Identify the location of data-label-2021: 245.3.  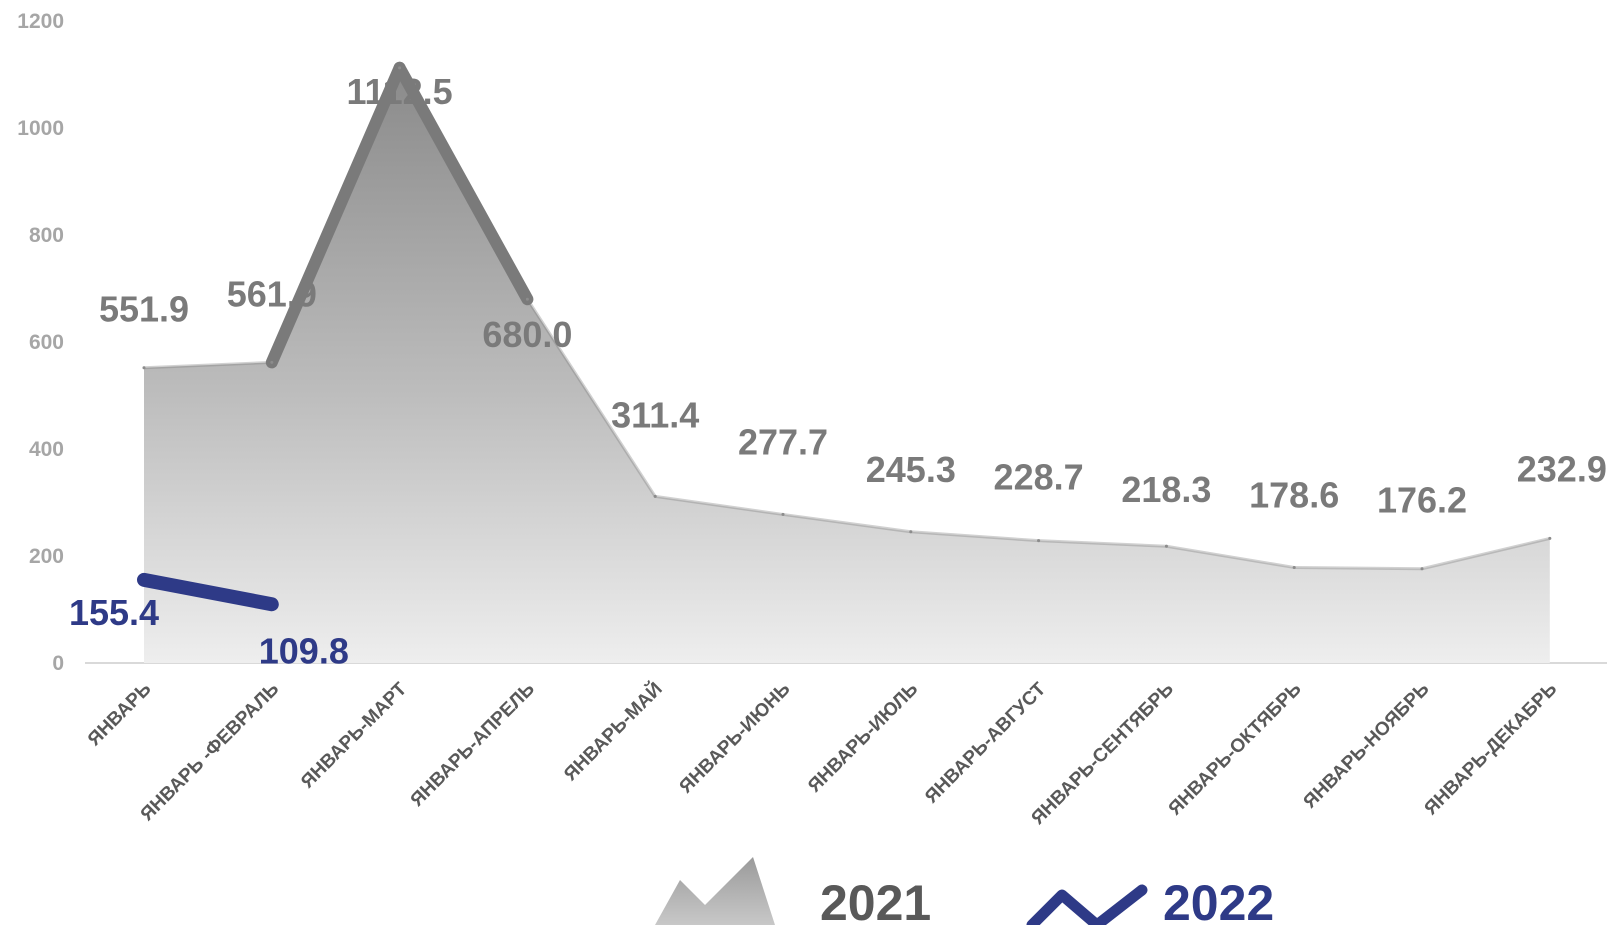
(911, 469).